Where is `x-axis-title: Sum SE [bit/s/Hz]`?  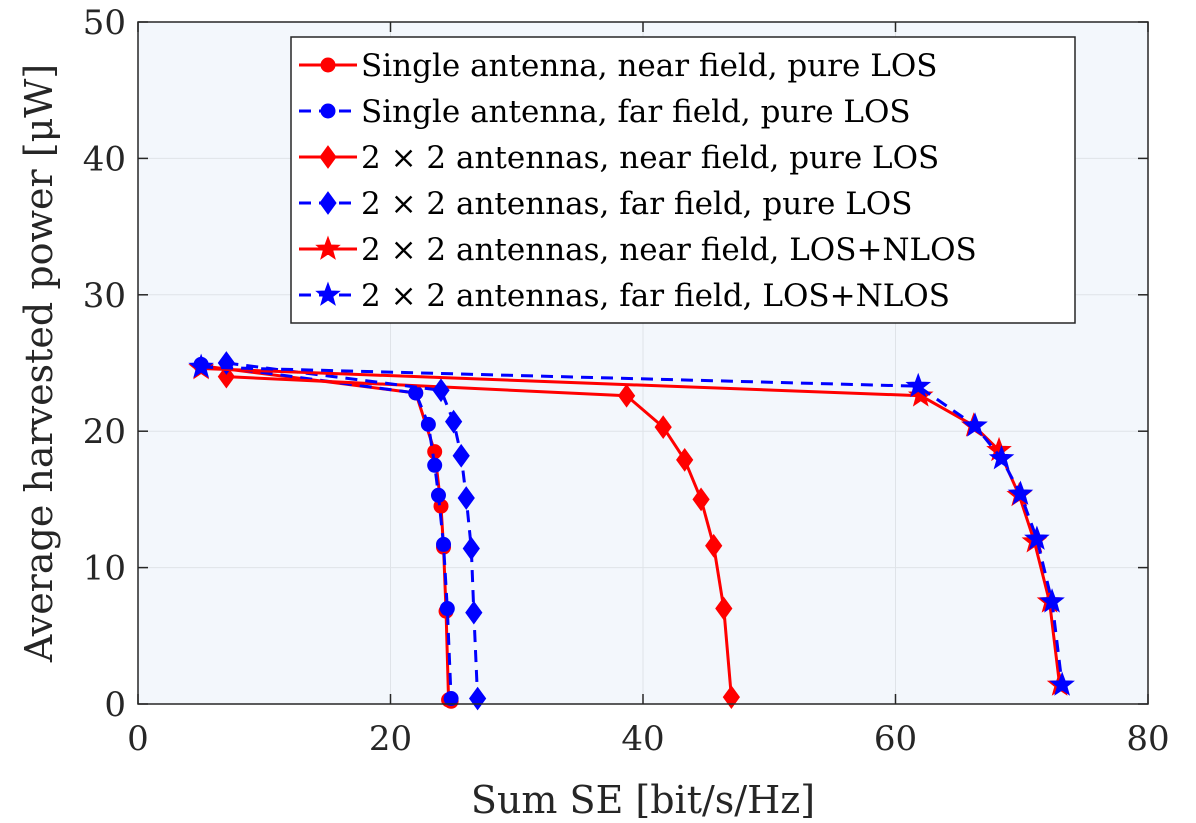 x-axis-title: Sum SE [bit/s/Hz] is located at coordinates (643, 800).